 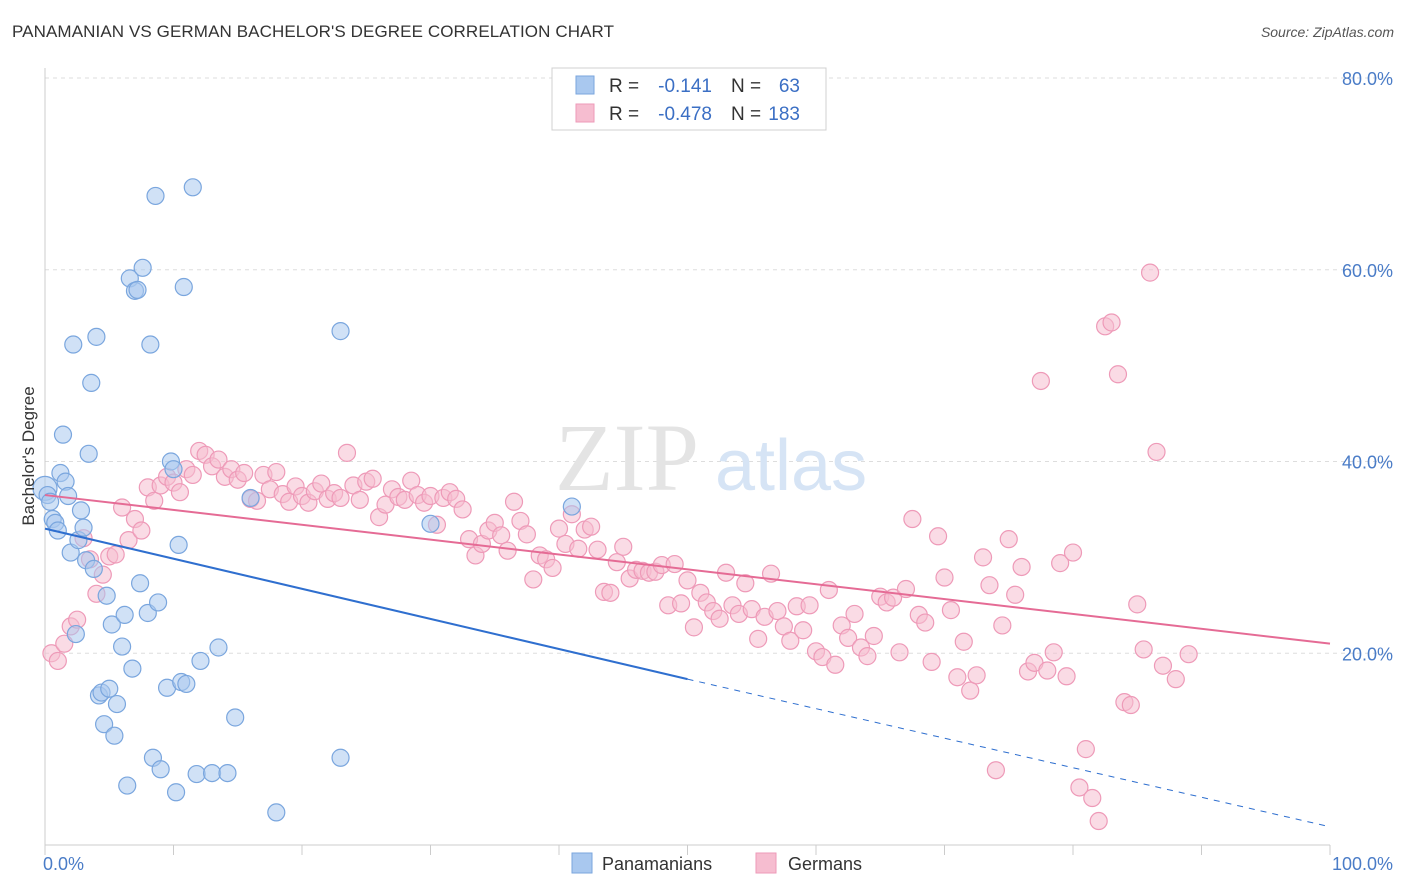 What do you see at coordinates (685, 86) in the screenshot?
I see `legend-r-value-1: -0.141` at bounding box center [685, 86].